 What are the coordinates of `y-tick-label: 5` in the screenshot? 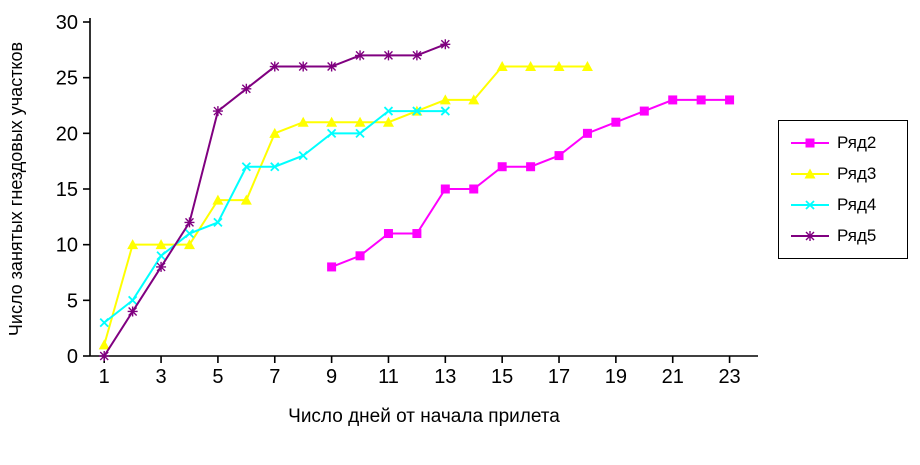 It's located at (72, 301).